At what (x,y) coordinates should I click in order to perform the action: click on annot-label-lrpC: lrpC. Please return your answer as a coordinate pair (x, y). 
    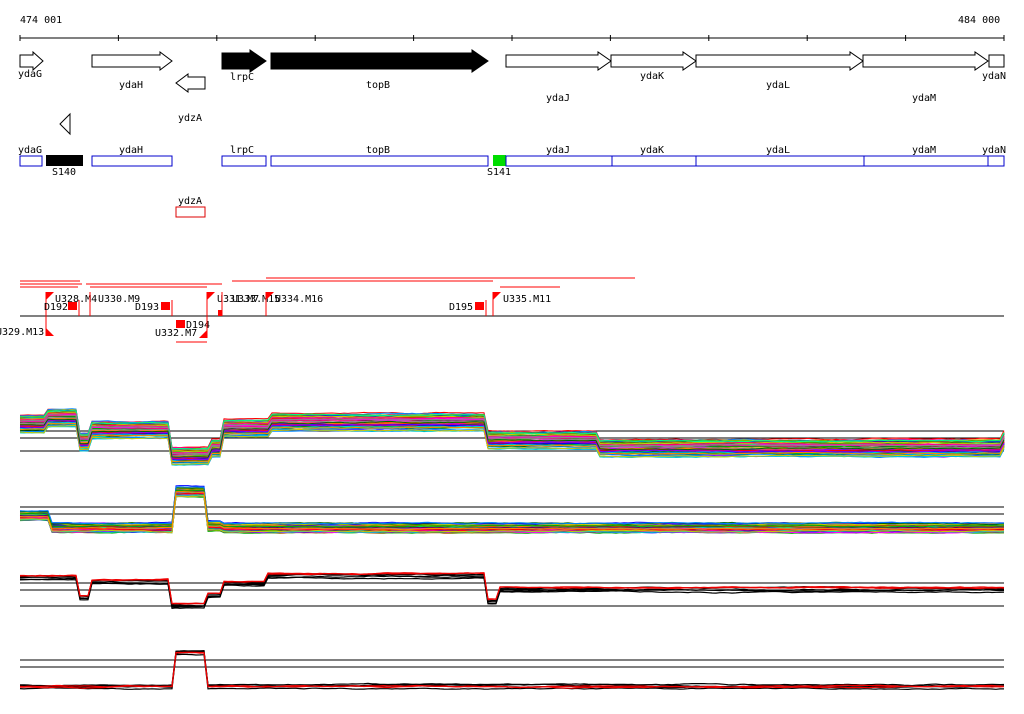
    Looking at the image, I should click on (242, 150).